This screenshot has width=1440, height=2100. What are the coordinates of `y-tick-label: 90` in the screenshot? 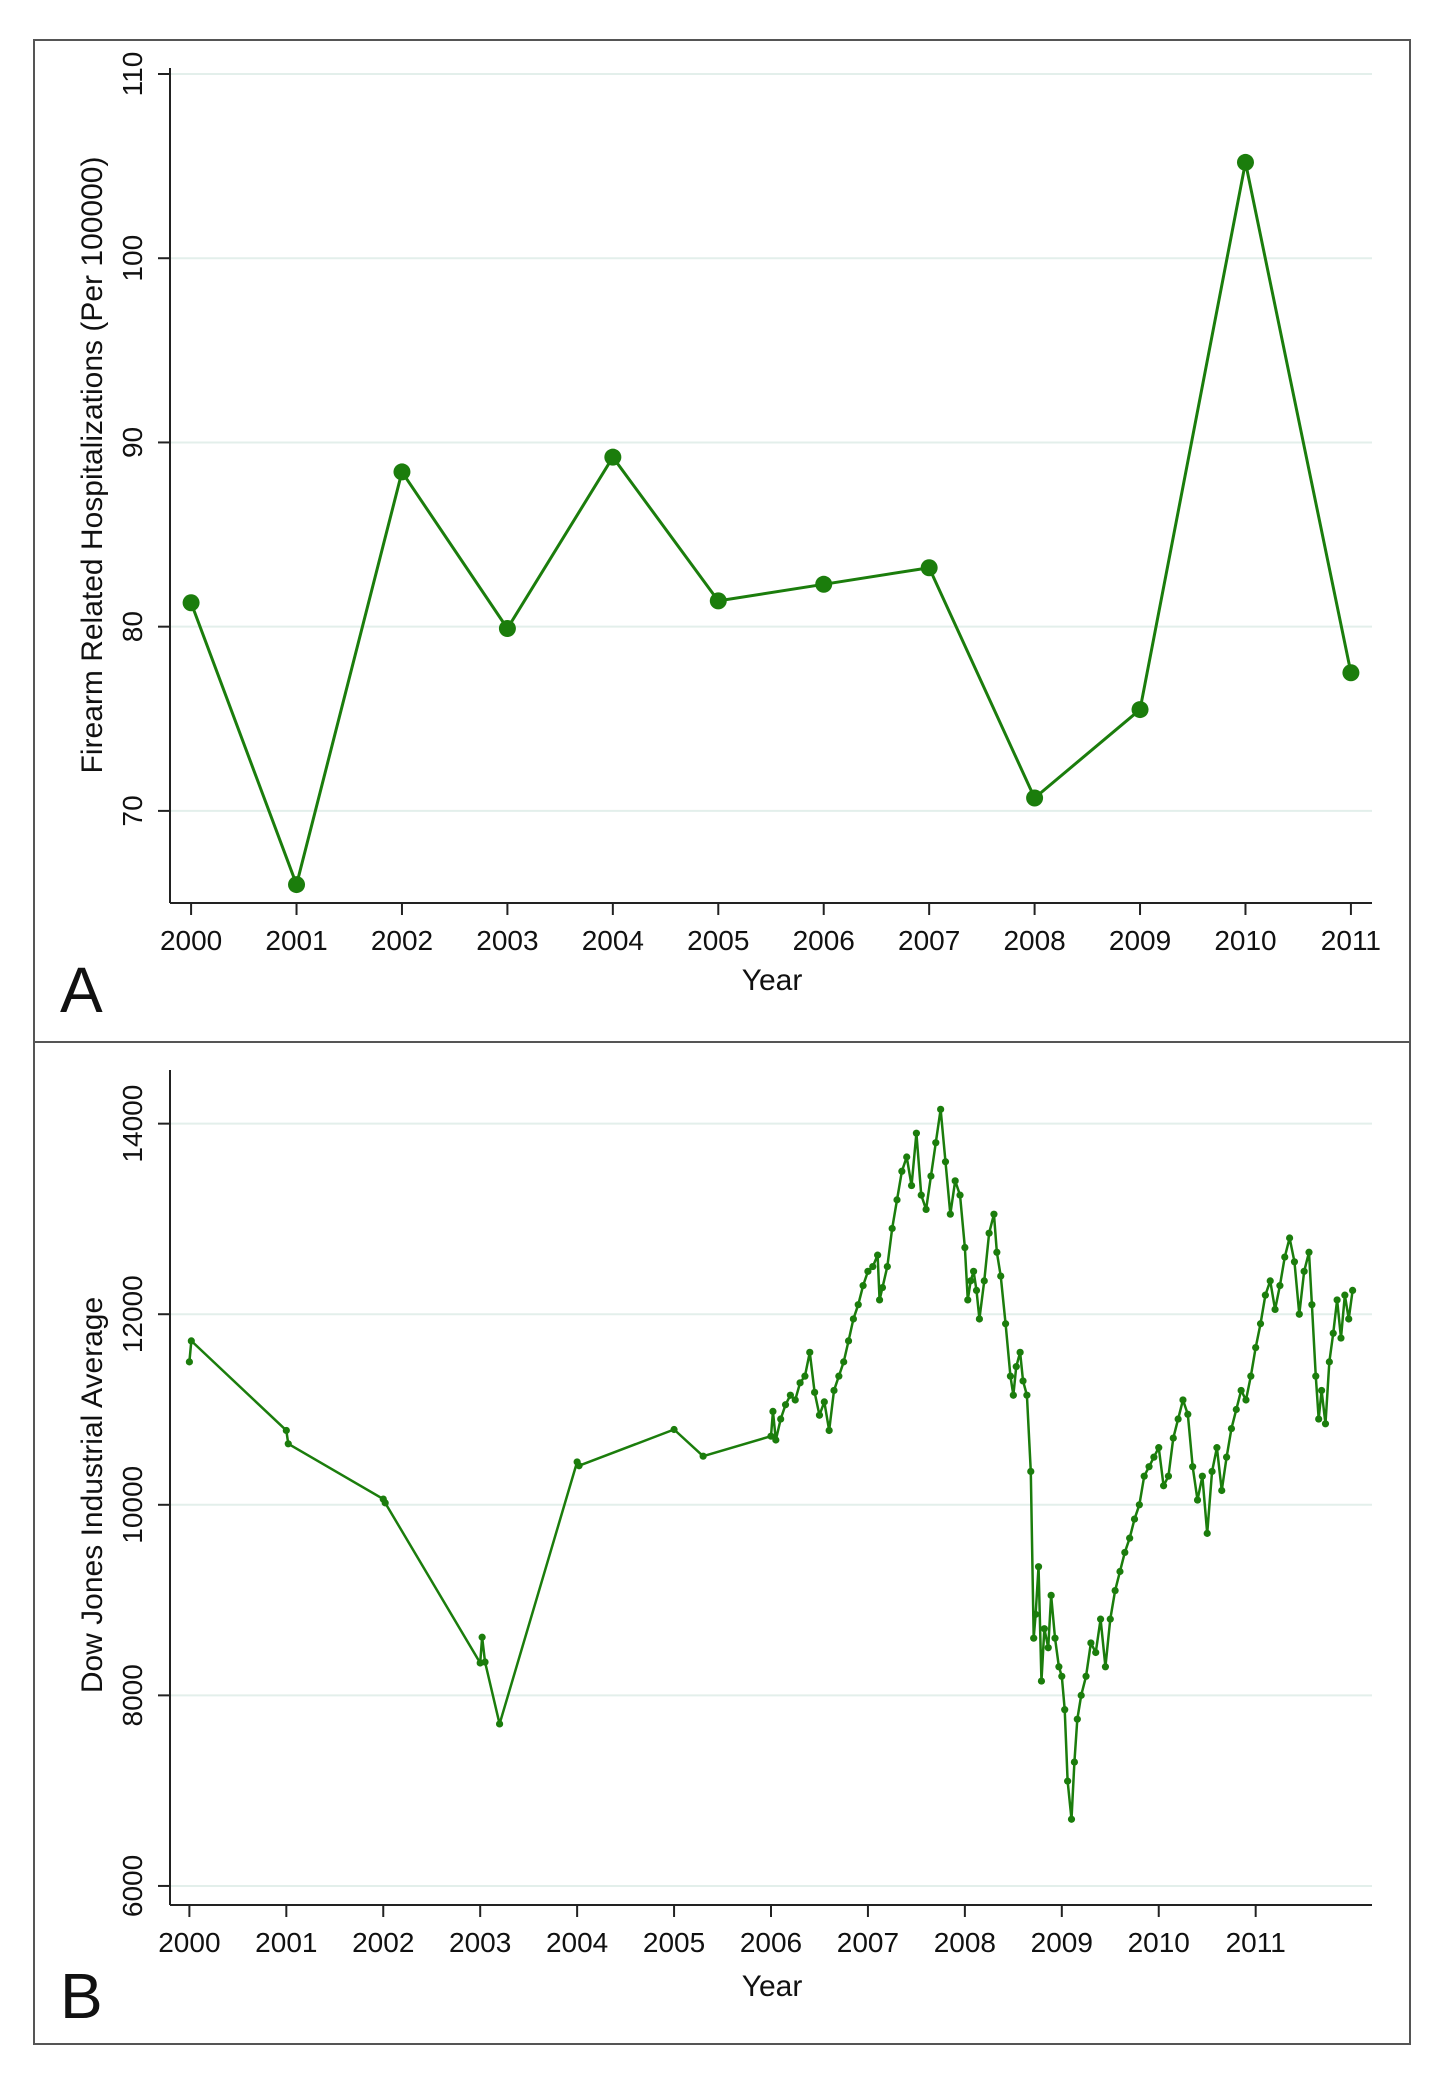 It's located at (132, 442).